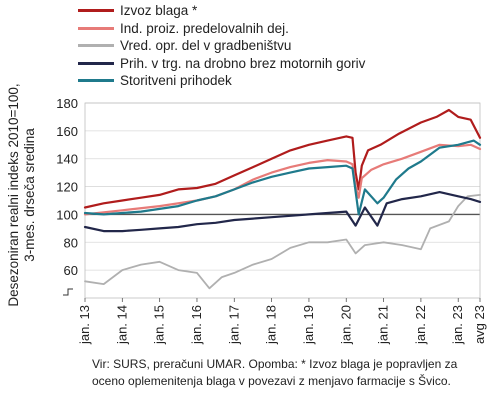 This screenshot has width=490, height=400. What do you see at coordinates (345, 325) in the screenshot?
I see `x-tick-label: jan. 20` at bounding box center [345, 325].